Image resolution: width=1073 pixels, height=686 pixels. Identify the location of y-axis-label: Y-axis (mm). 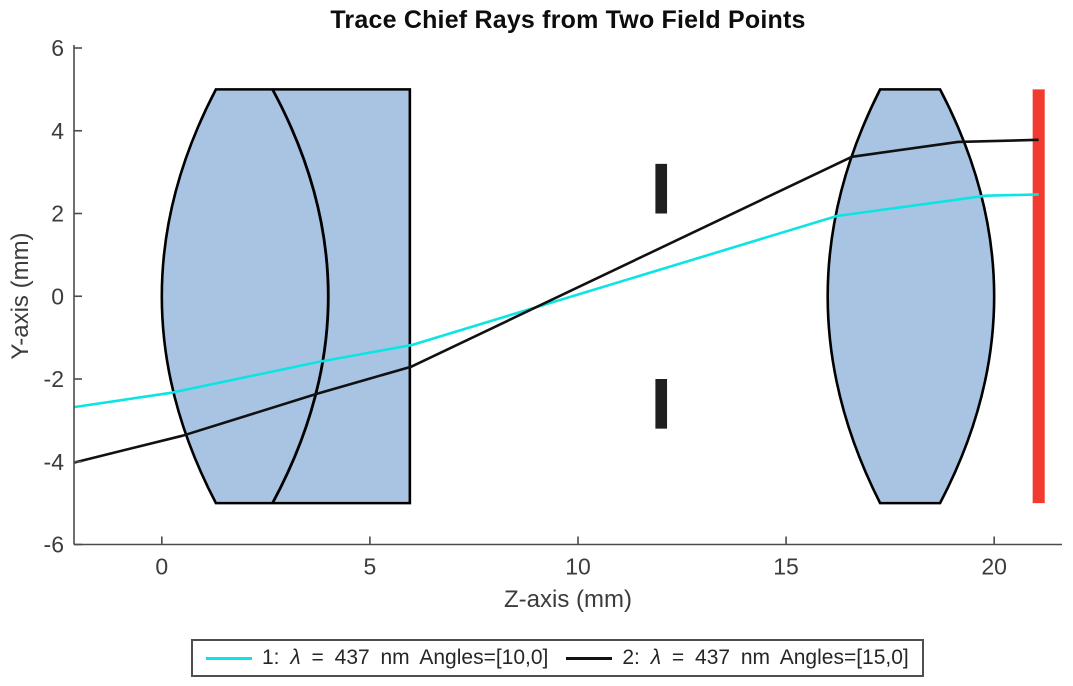
(20, 296).